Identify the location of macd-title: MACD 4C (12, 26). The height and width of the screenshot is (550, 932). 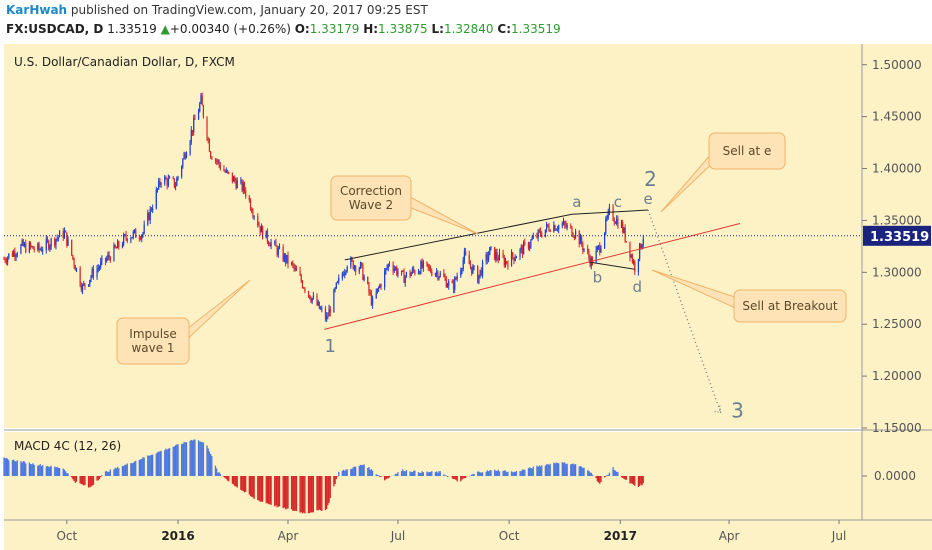
(67, 446).